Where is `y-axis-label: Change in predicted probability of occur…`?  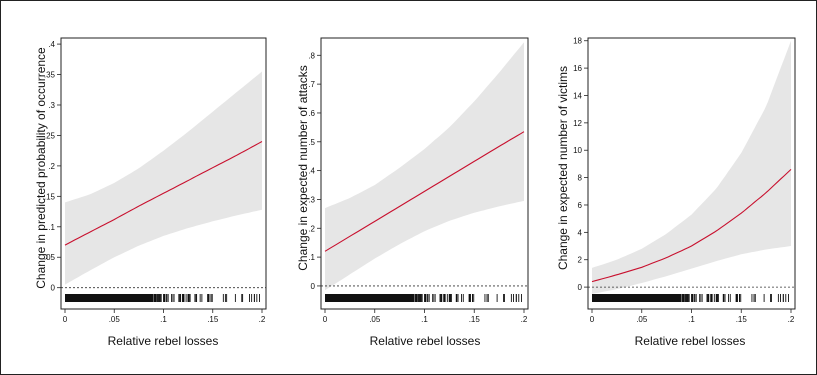
y-axis-label: Change in predicted probability of occur… is located at coordinates (41, 168).